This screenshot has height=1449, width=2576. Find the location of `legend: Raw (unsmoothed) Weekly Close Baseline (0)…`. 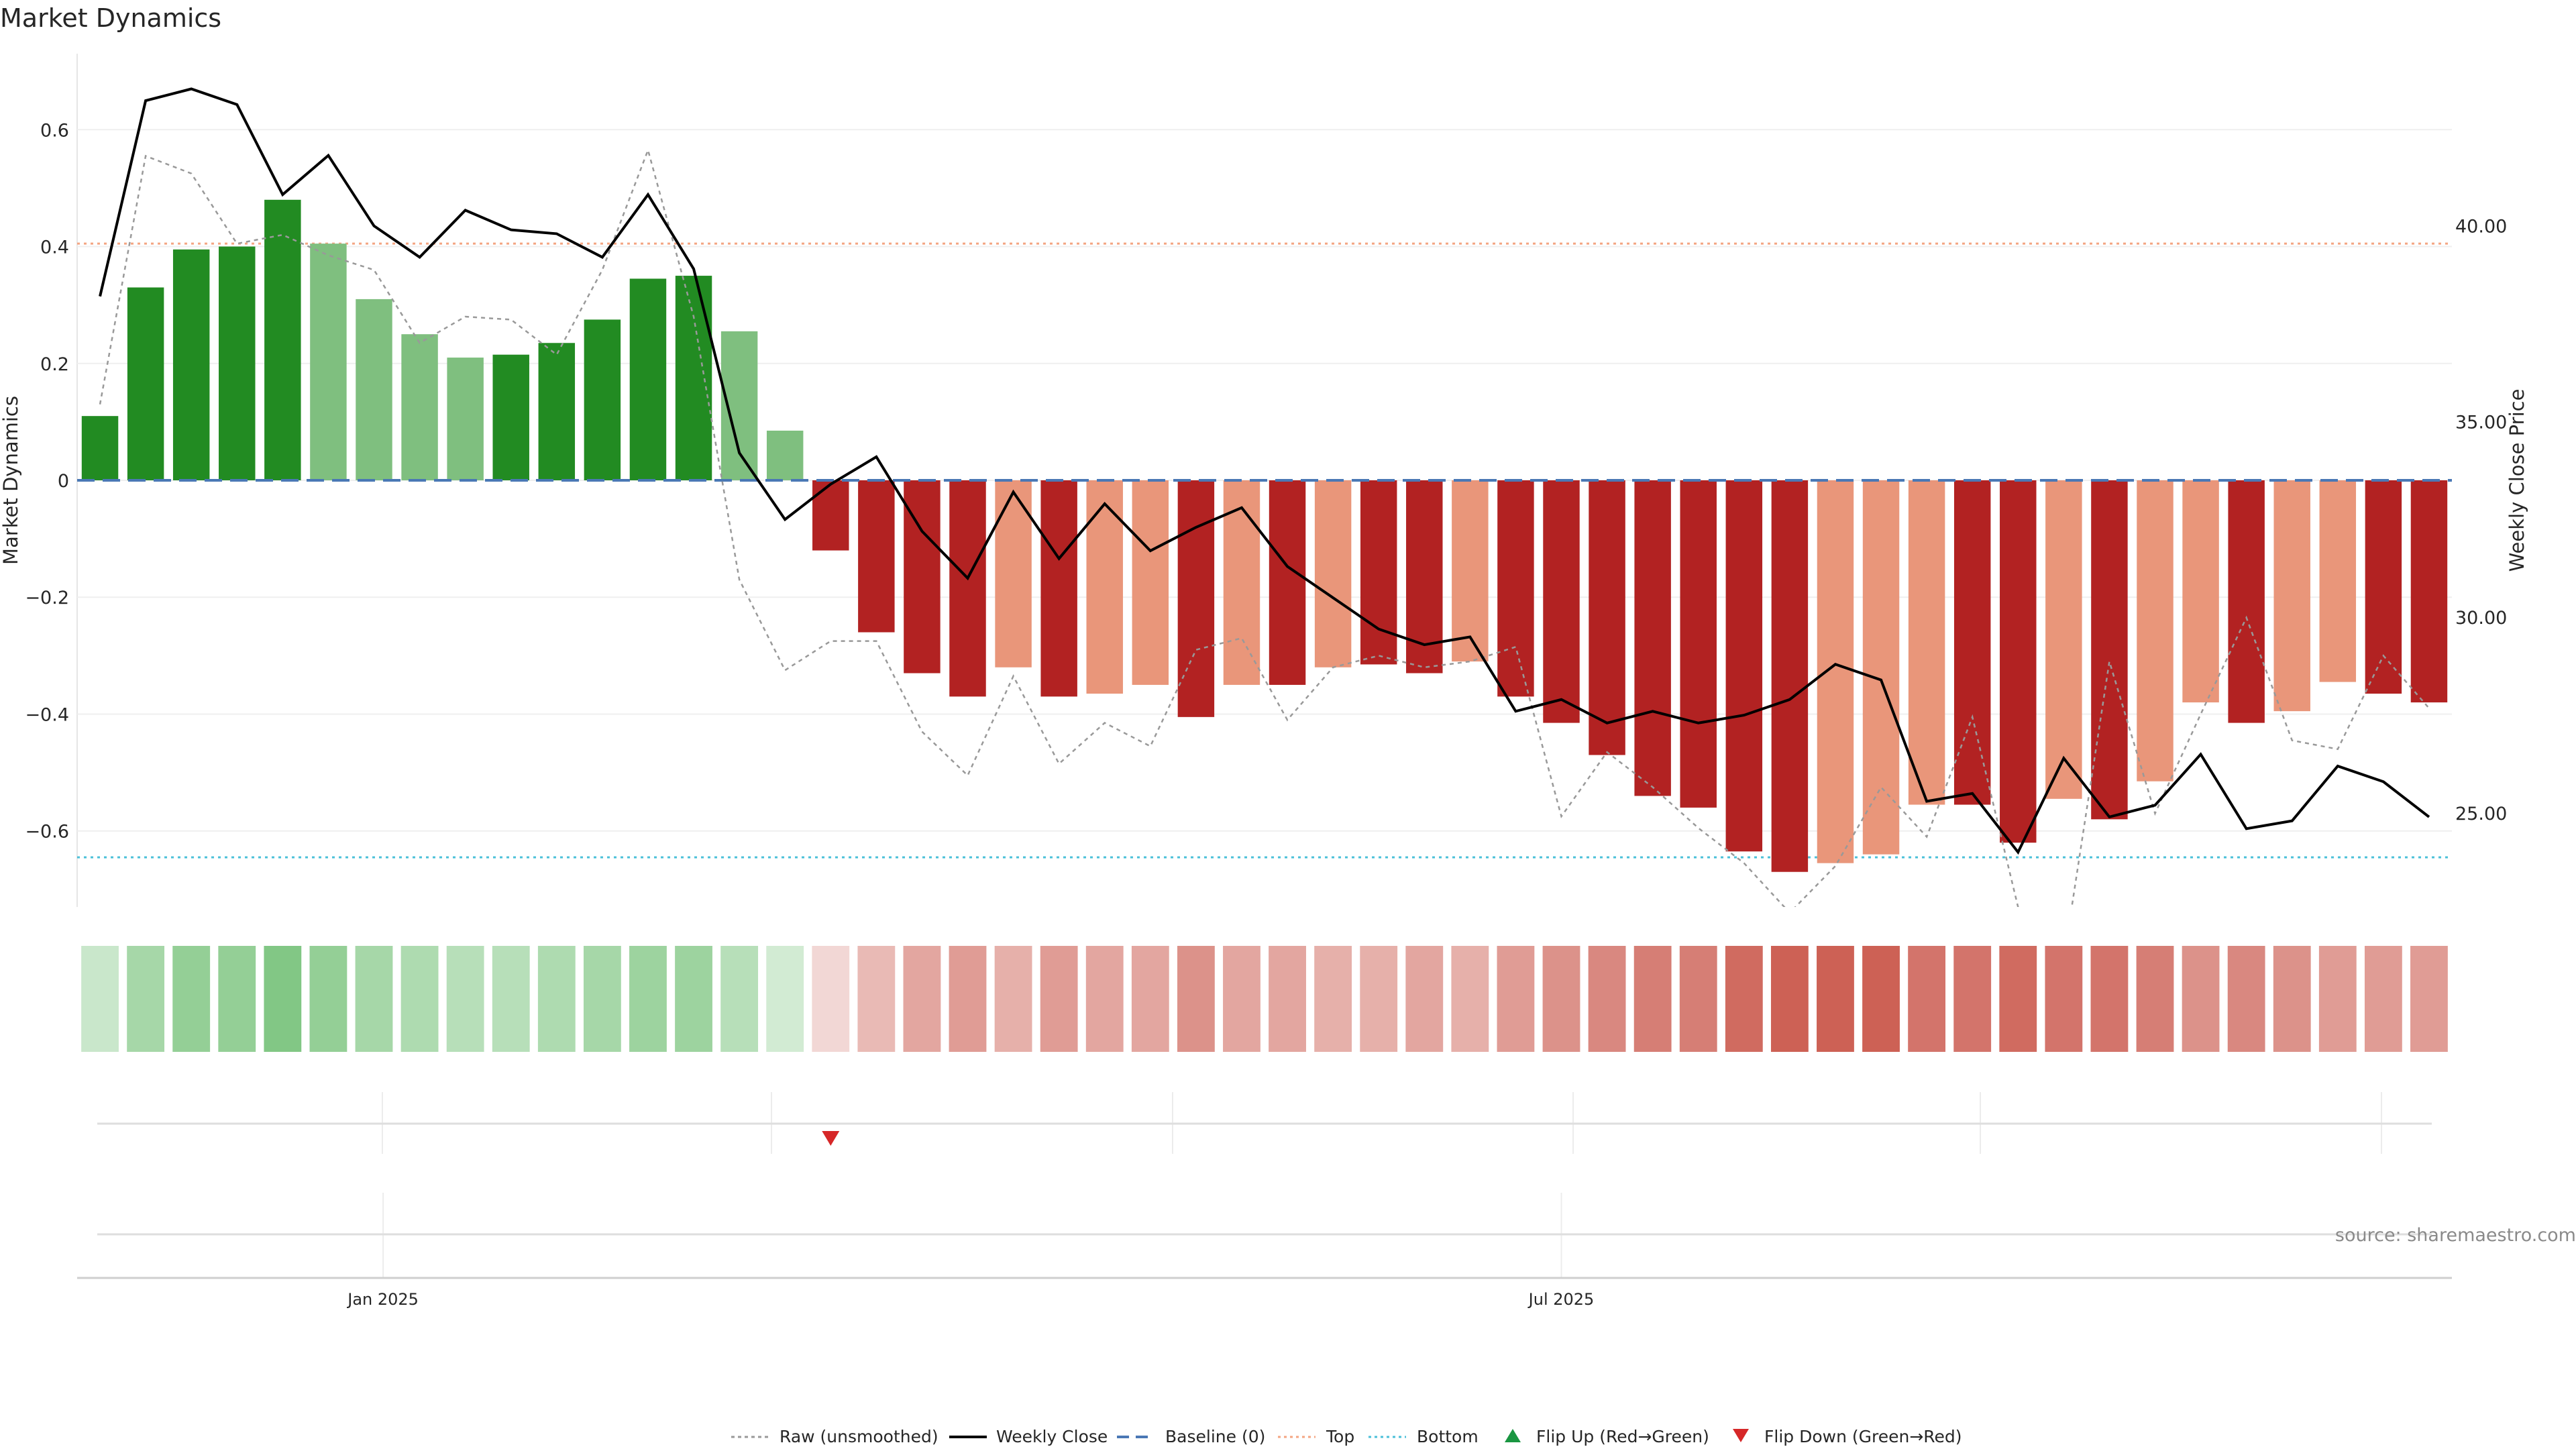

legend: Raw (unsmoothed) Weekly Close Baseline (0)… is located at coordinates (1346, 1436).